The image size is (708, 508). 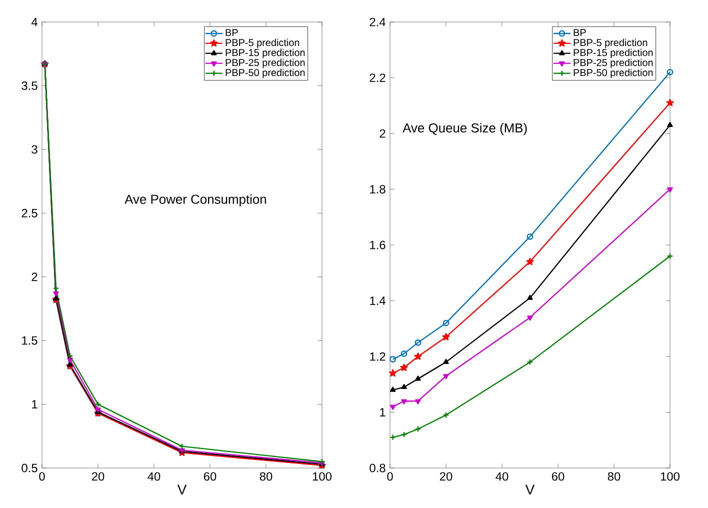 I want to click on y-tick-label: 0.8, so click(x=378, y=468).